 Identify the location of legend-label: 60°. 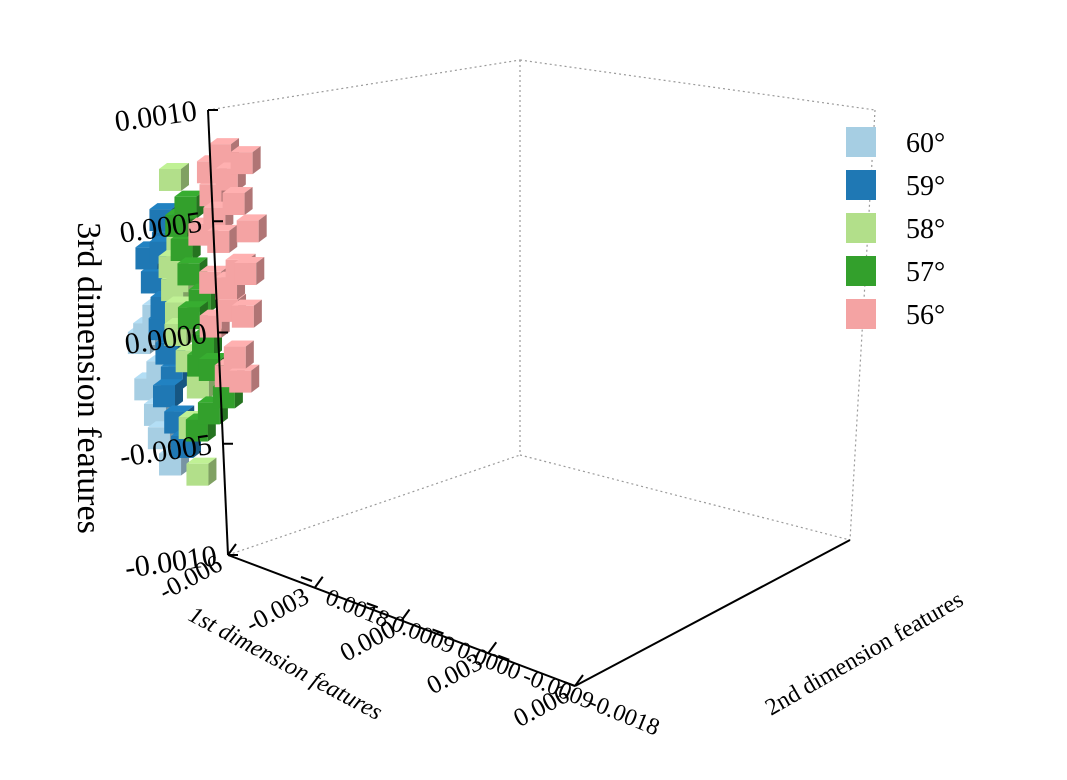
(925, 143).